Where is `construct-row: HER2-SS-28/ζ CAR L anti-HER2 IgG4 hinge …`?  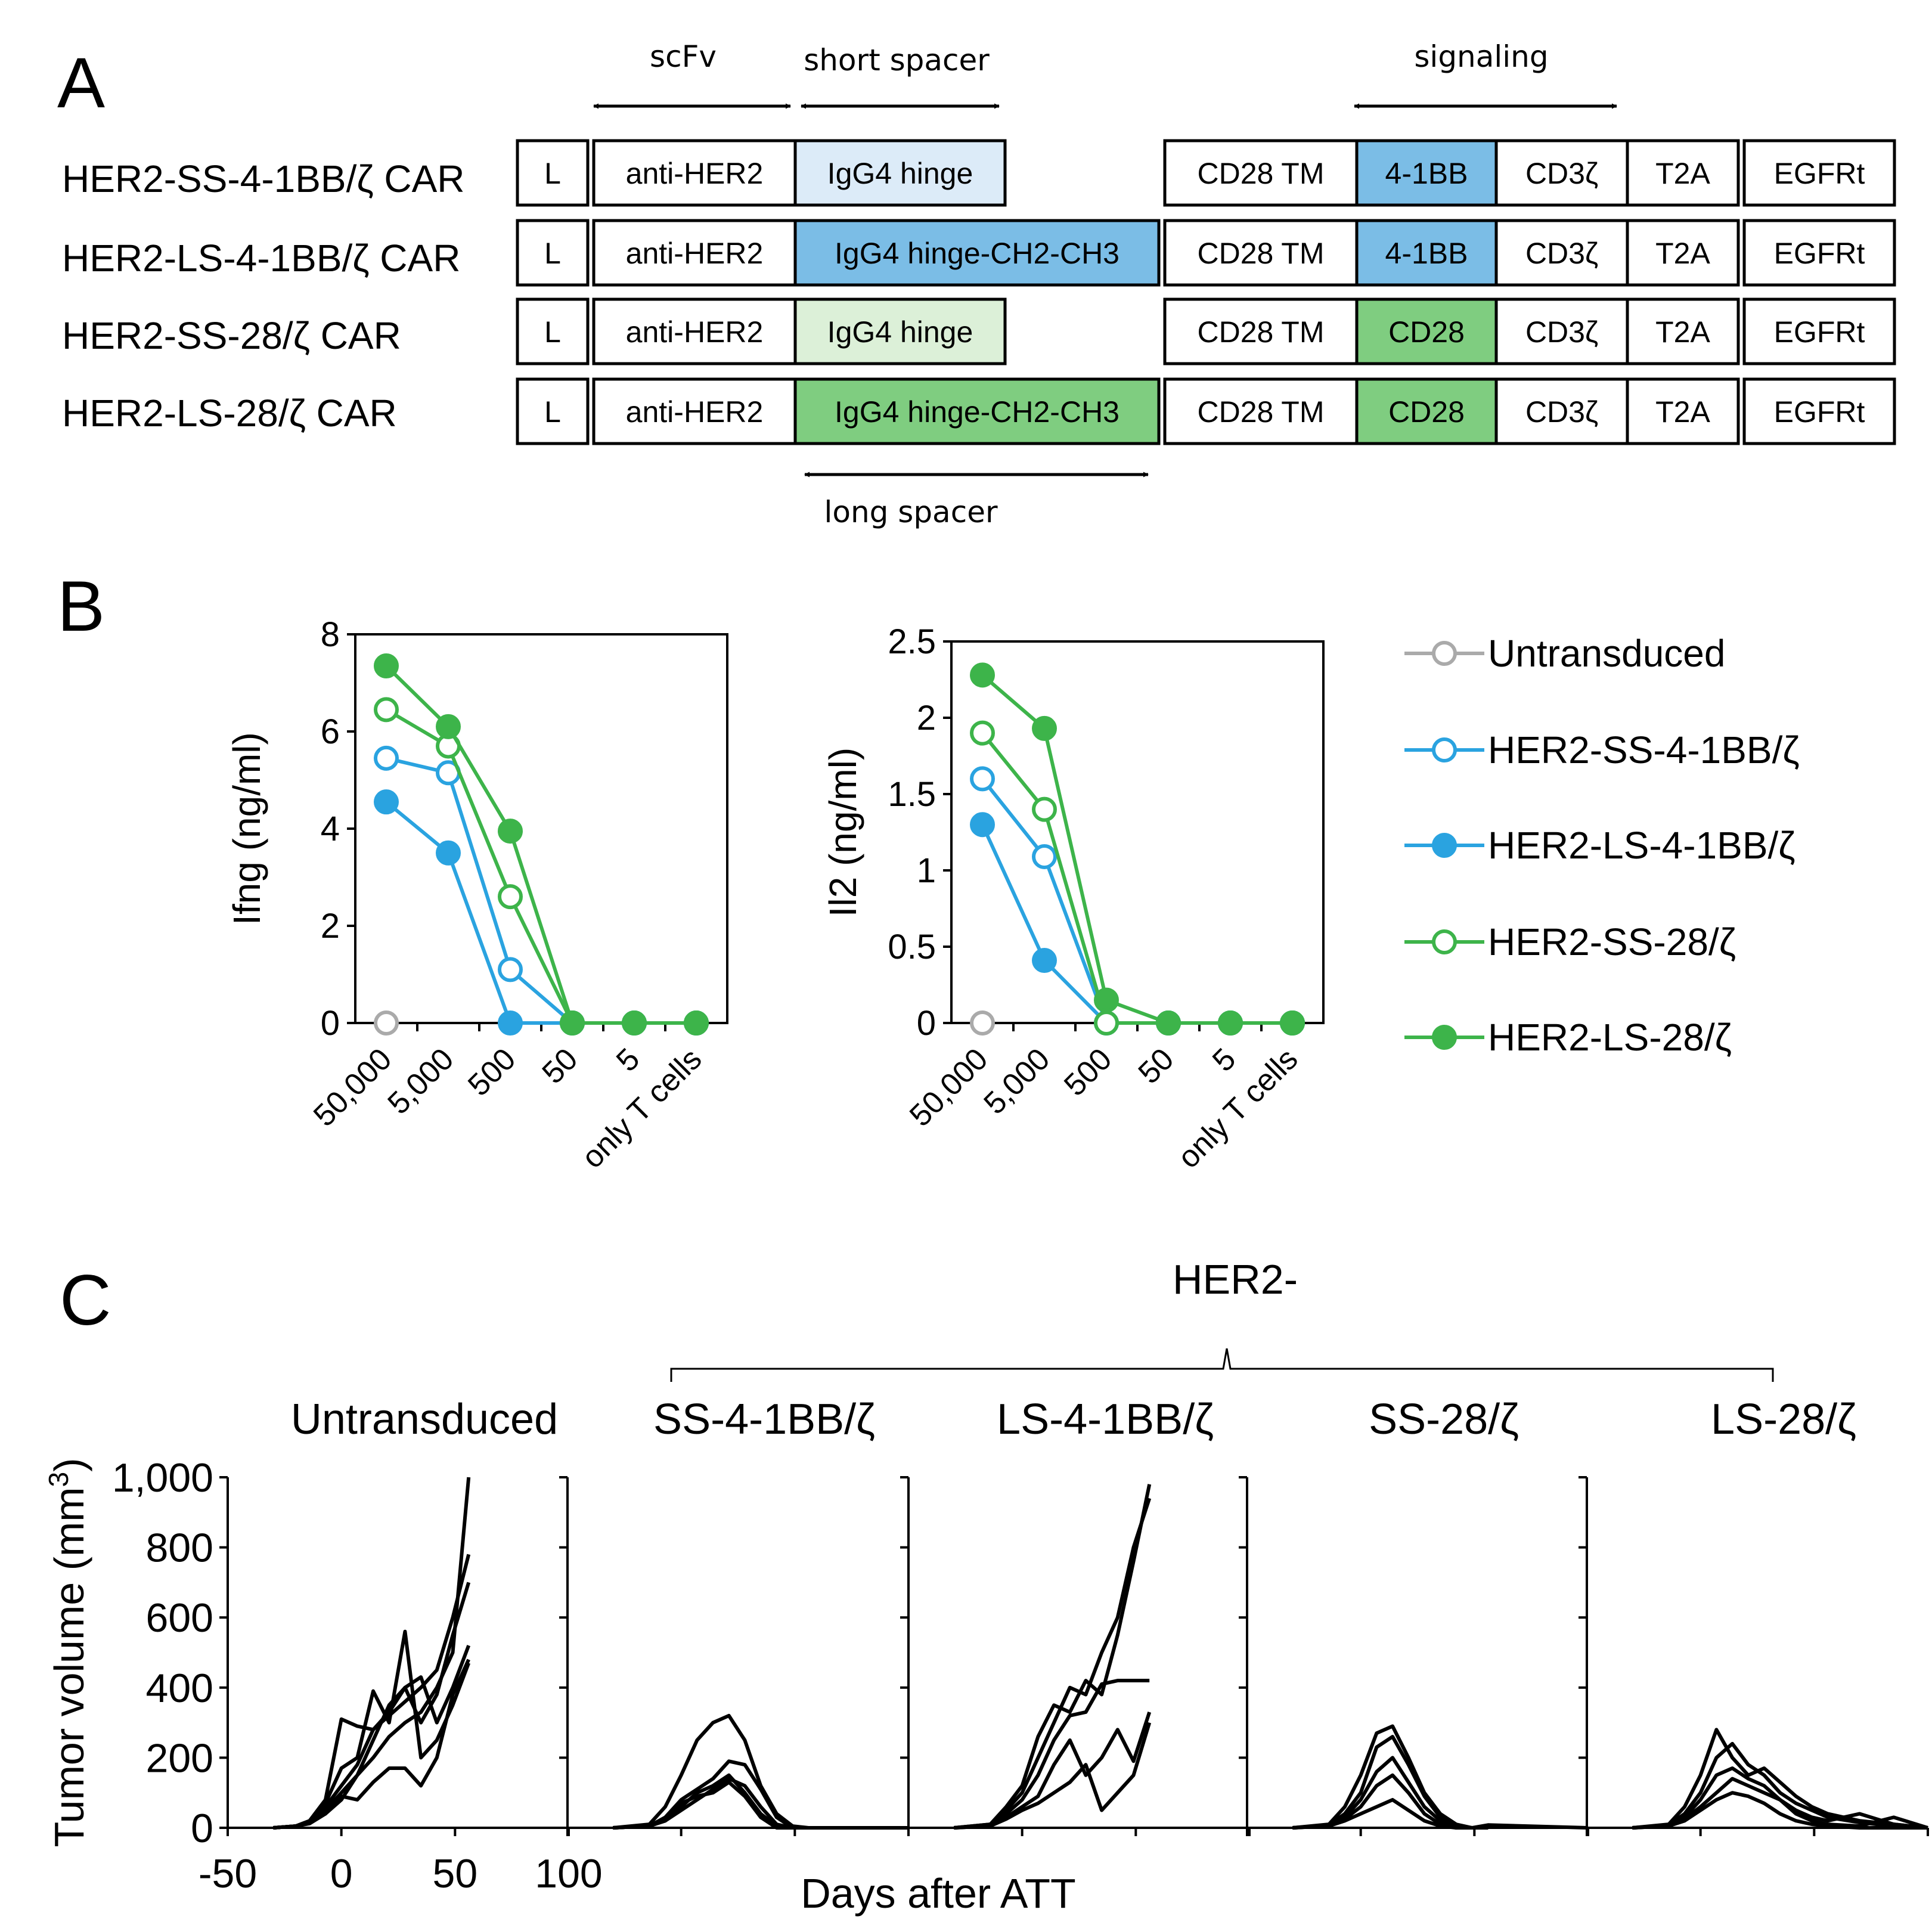 construct-row: HER2-SS-28/ζ CAR L anti-HER2 IgG4 hinge … is located at coordinates (979, 331).